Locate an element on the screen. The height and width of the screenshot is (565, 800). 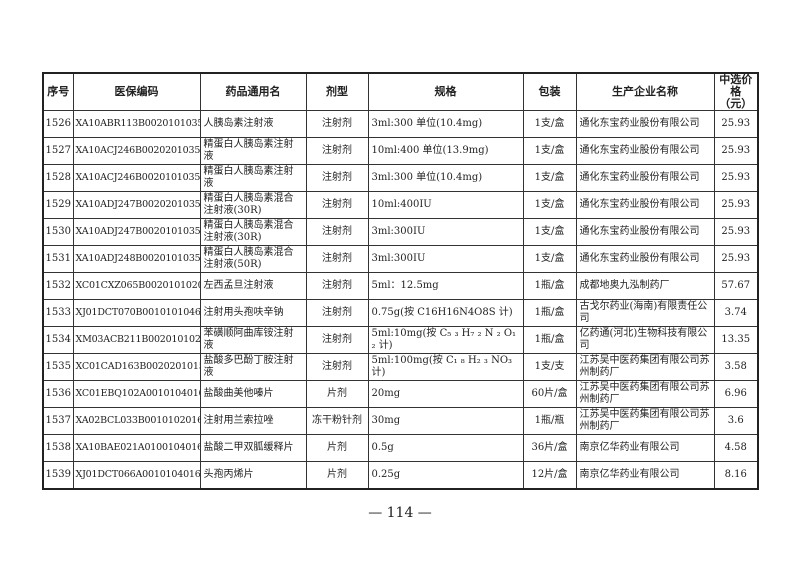
cell-package: 36片/盒 is located at coordinates (549, 448).